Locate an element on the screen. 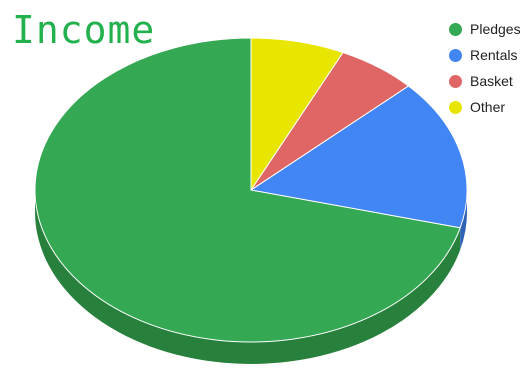 The width and height of the screenshot is (524, 377). legend-swatch-rentals is located at coordinates (455, 55).